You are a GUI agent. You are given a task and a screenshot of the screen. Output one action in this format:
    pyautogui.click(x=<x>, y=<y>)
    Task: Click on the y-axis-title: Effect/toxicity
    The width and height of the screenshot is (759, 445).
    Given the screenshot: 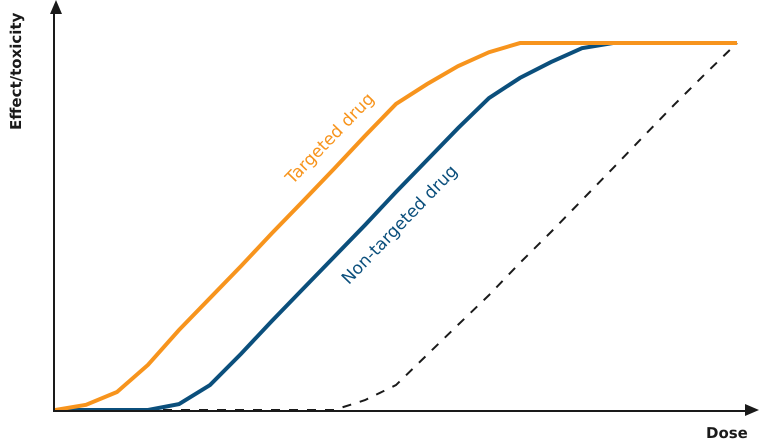 What is the action you would take?
    pyautogui.click(x=16, y=71)
    